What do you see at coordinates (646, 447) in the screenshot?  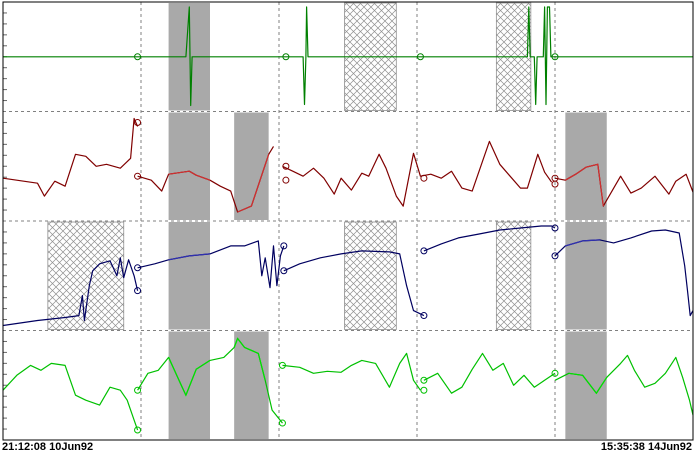 I see `time-axis-end-label: 15:35:38 14Jun92` at bounding box center [646, 447].